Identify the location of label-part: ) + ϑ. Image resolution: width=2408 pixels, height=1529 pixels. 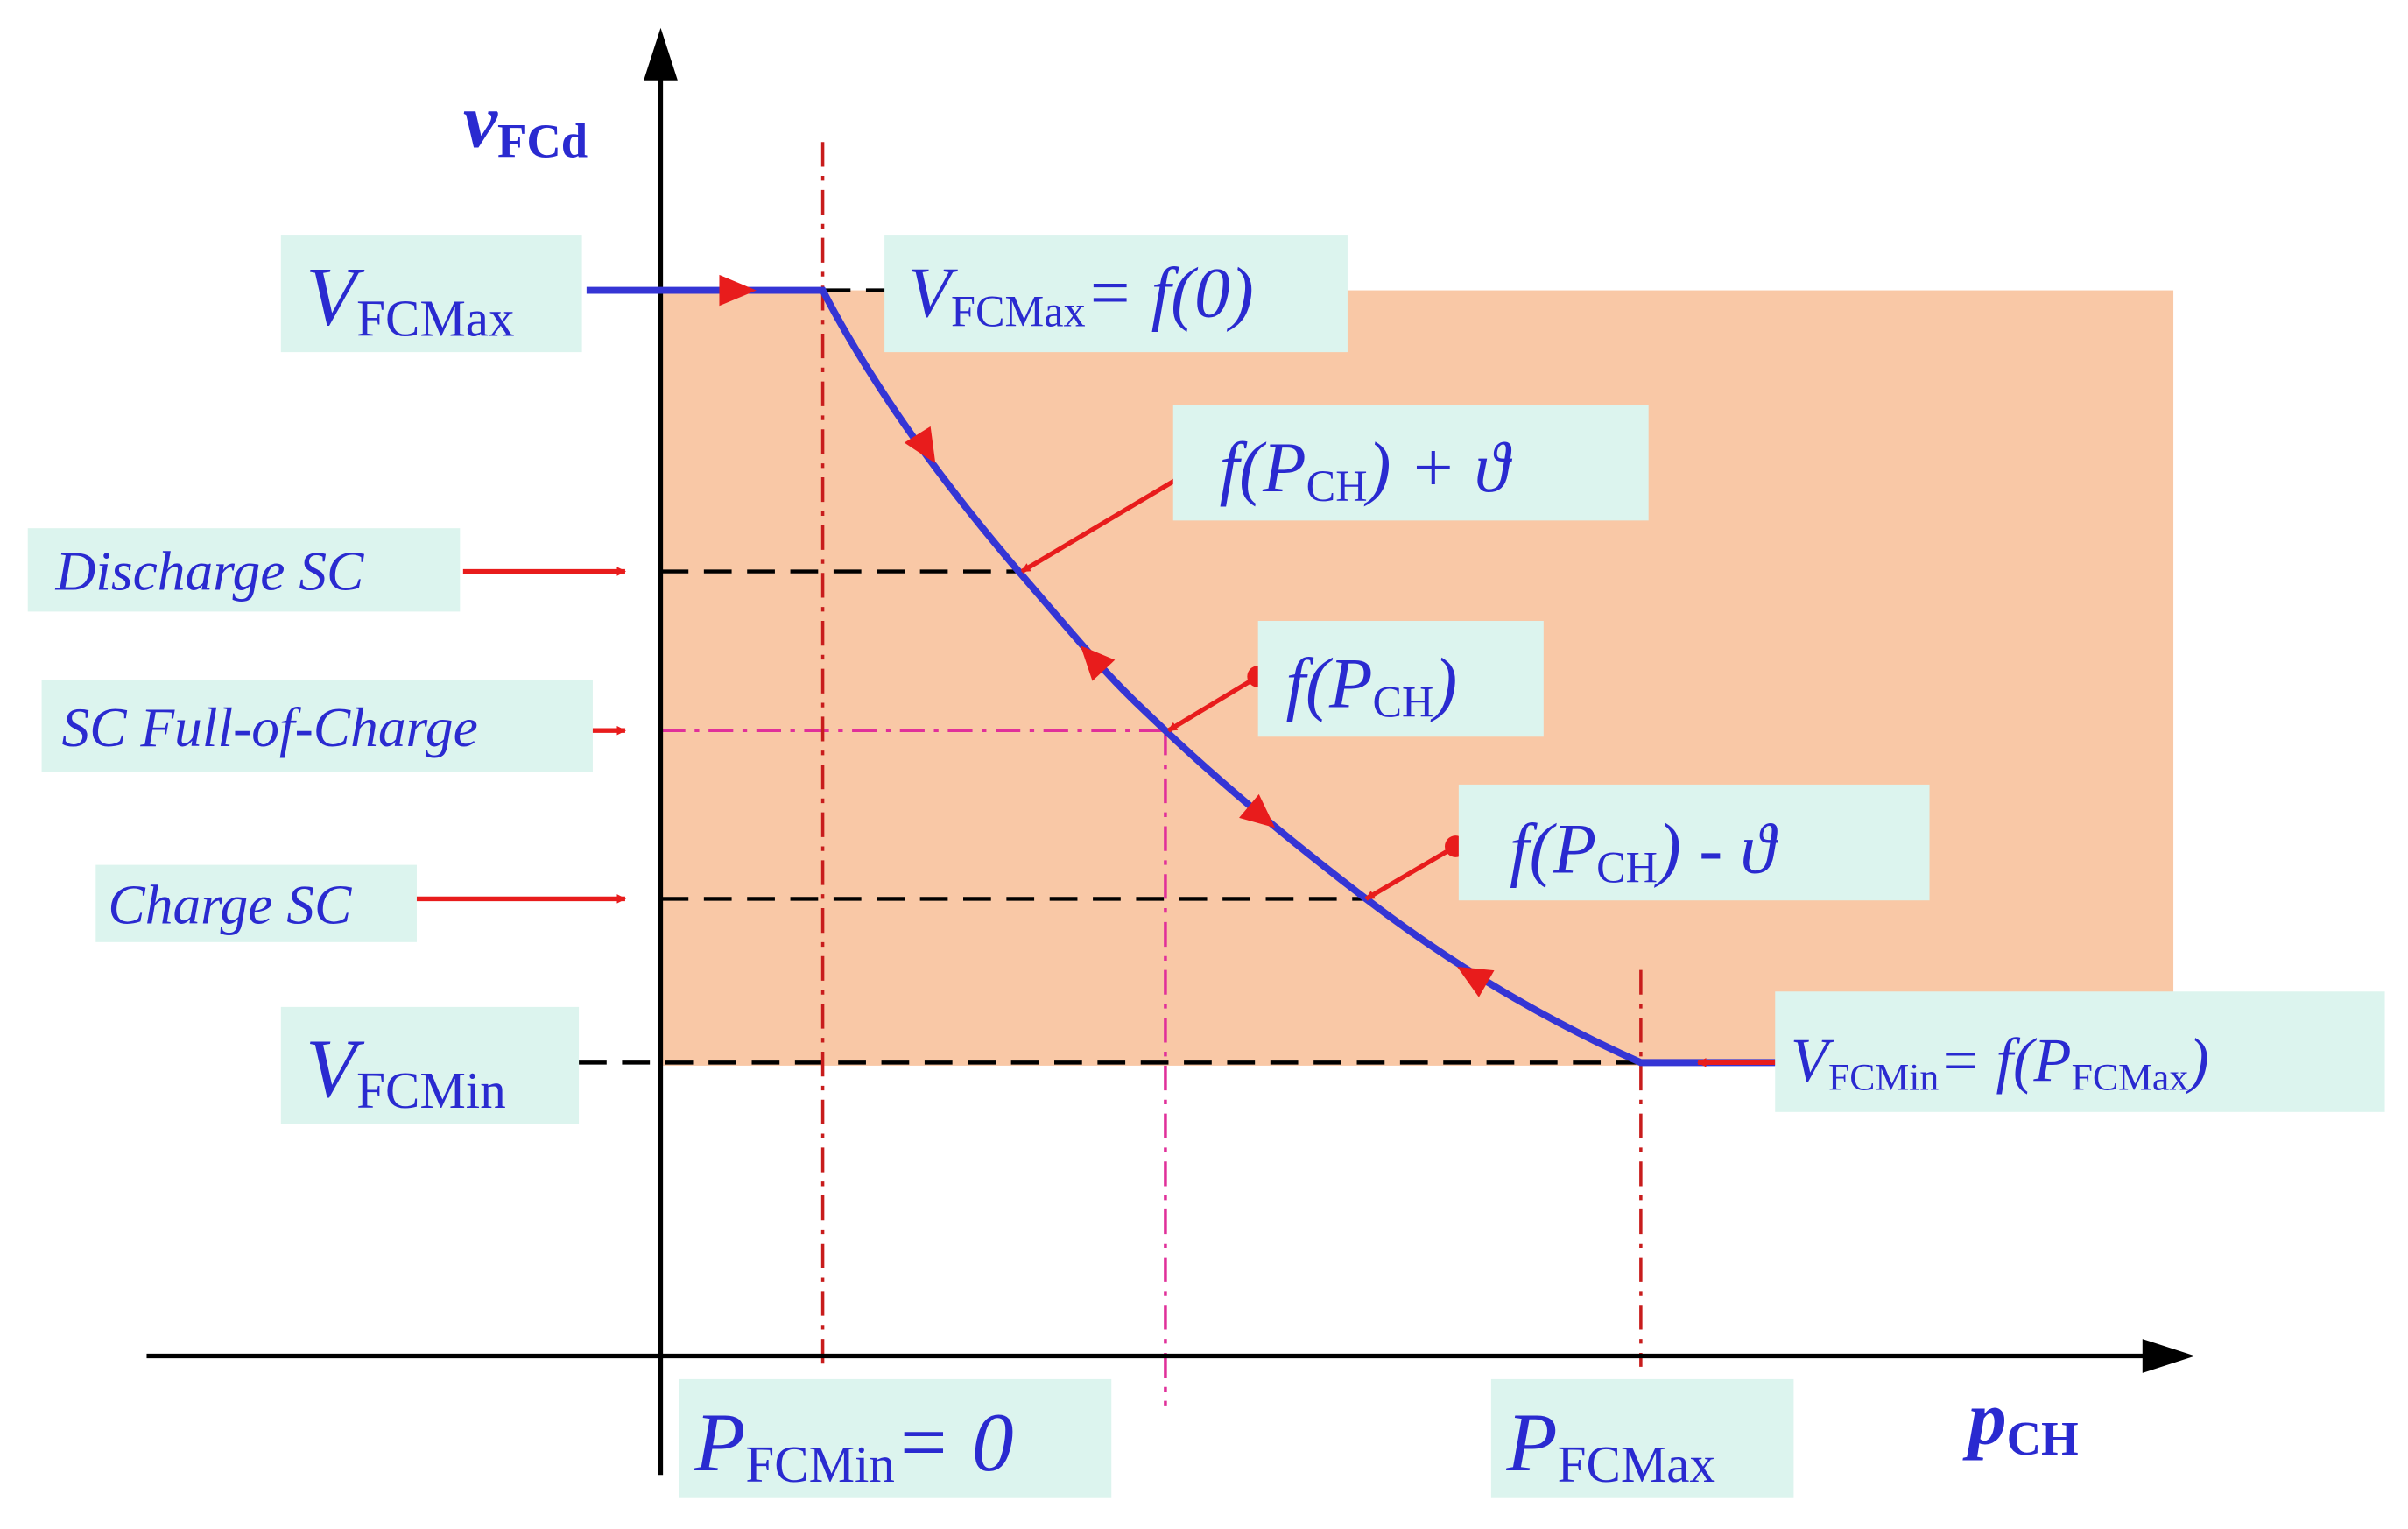
(1438, 467).